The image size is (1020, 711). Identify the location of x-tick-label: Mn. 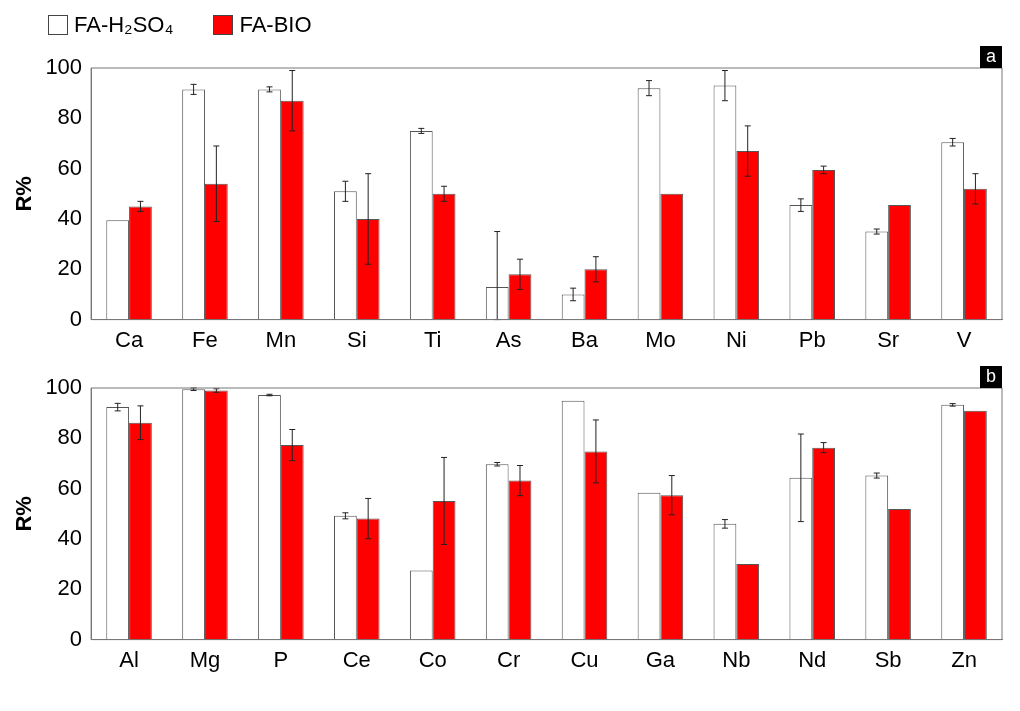
(281, 339).